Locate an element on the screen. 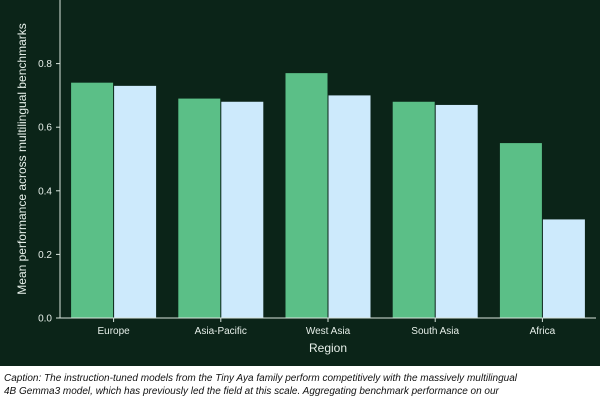  x-tick-label: Asia-Pacific is located at coordinates (221, 331).